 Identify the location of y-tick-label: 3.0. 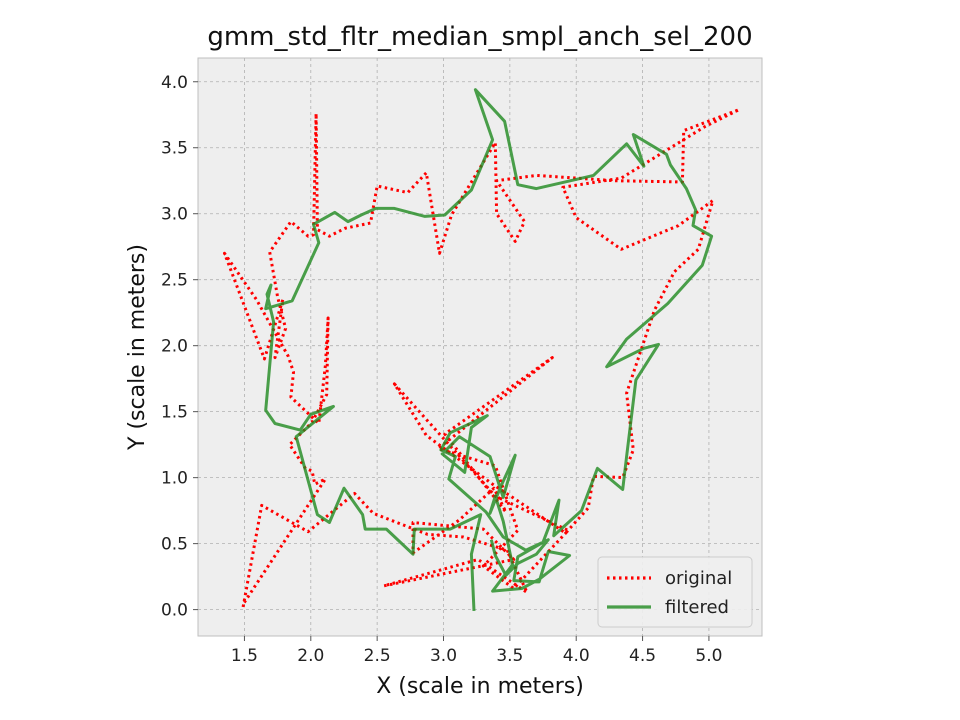
(174, 215).